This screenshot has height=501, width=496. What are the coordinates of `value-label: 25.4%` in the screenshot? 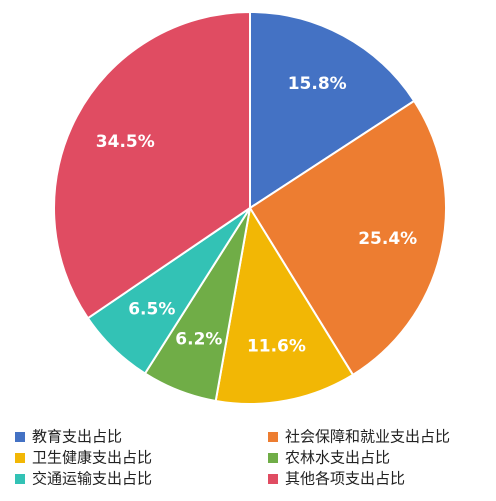 It's located at (387, 239).